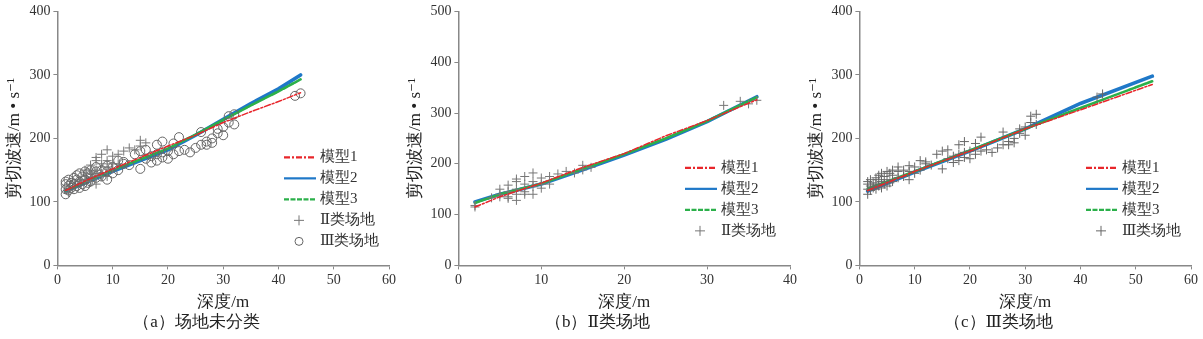 The width and height of the screenshot is (1203, 339). What do you see at coordinates (998, 322) in the screenshot?
I see `text: （c）Ⅲ类场地` at bounding box center [998, 322].